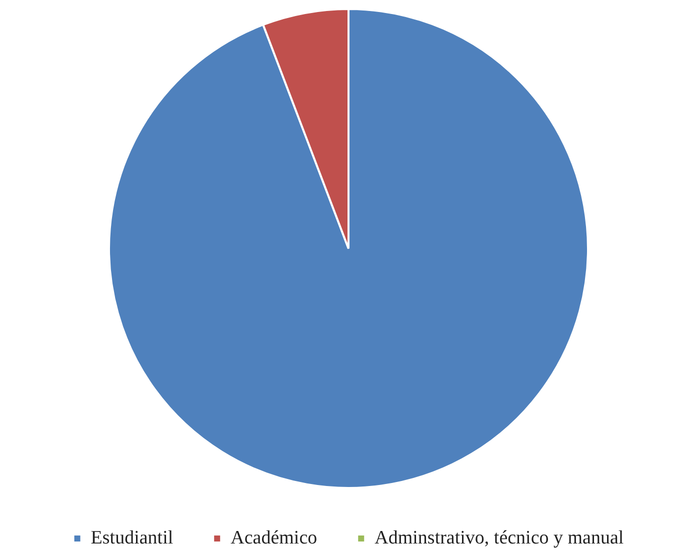 The height and width of the screenshot is (558, 697). Describe the element at coordinates (274, 537) in the screenshot. I see `legend-label: Académico` at that location.